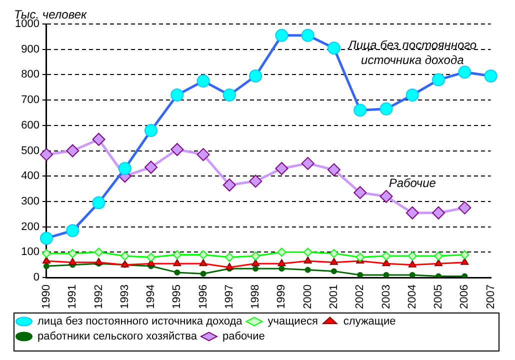  Describe the element at coordinates (412, 52) in the screenshot. I see `annotation: Лица без постоянного источника дохода` at that location.